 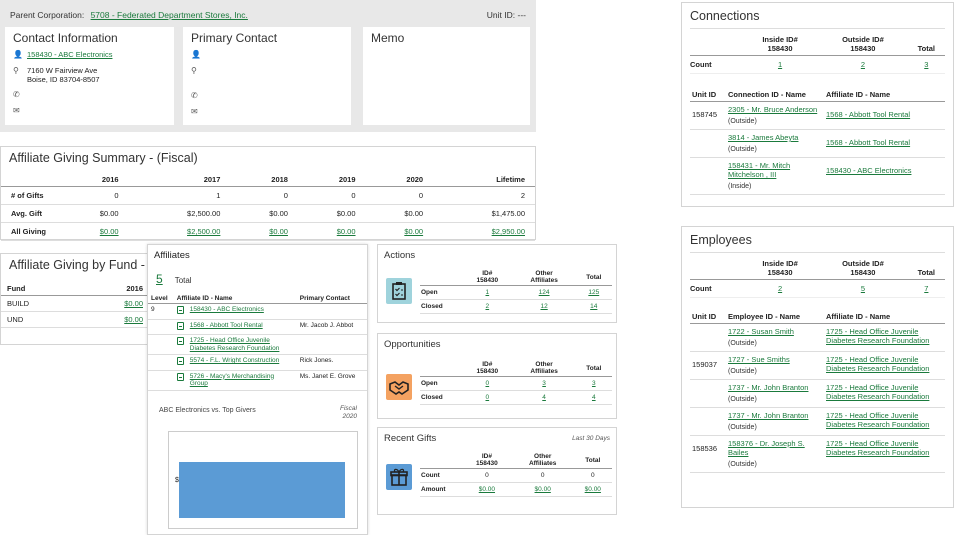 I want to click on table-row: Closed 0 4 4, so click(x=516, y=397).